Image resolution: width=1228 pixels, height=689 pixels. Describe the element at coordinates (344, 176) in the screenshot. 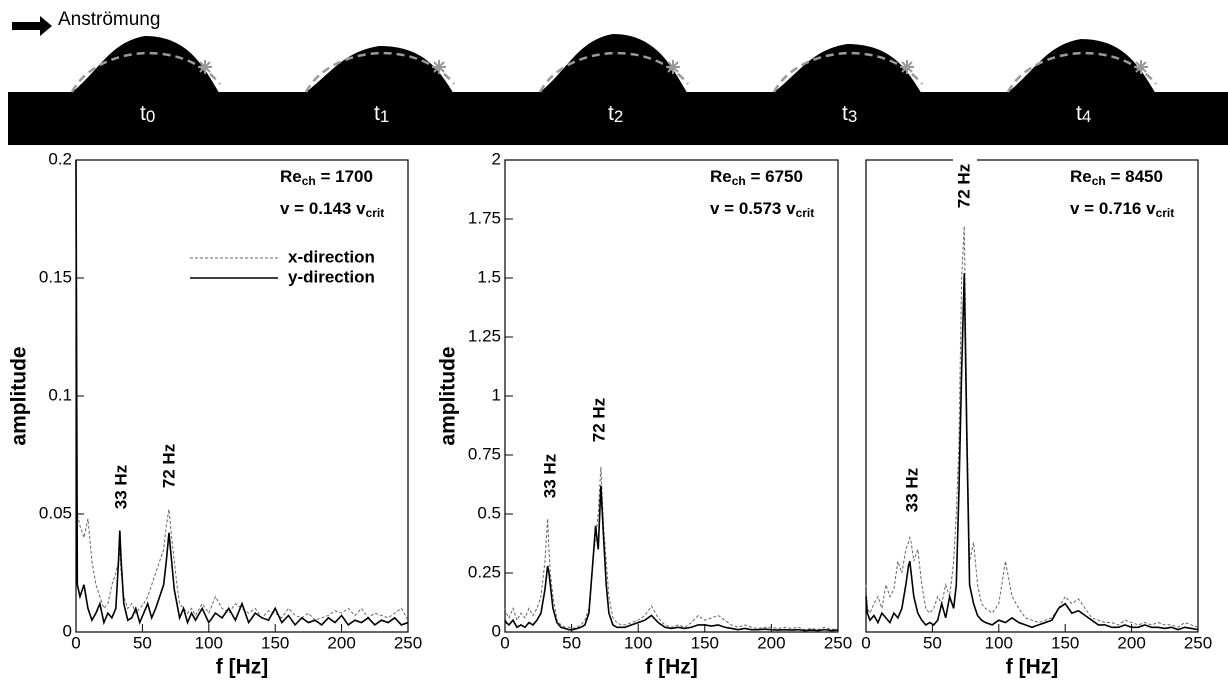

I see `reynolds-value: = 1700` at that location.